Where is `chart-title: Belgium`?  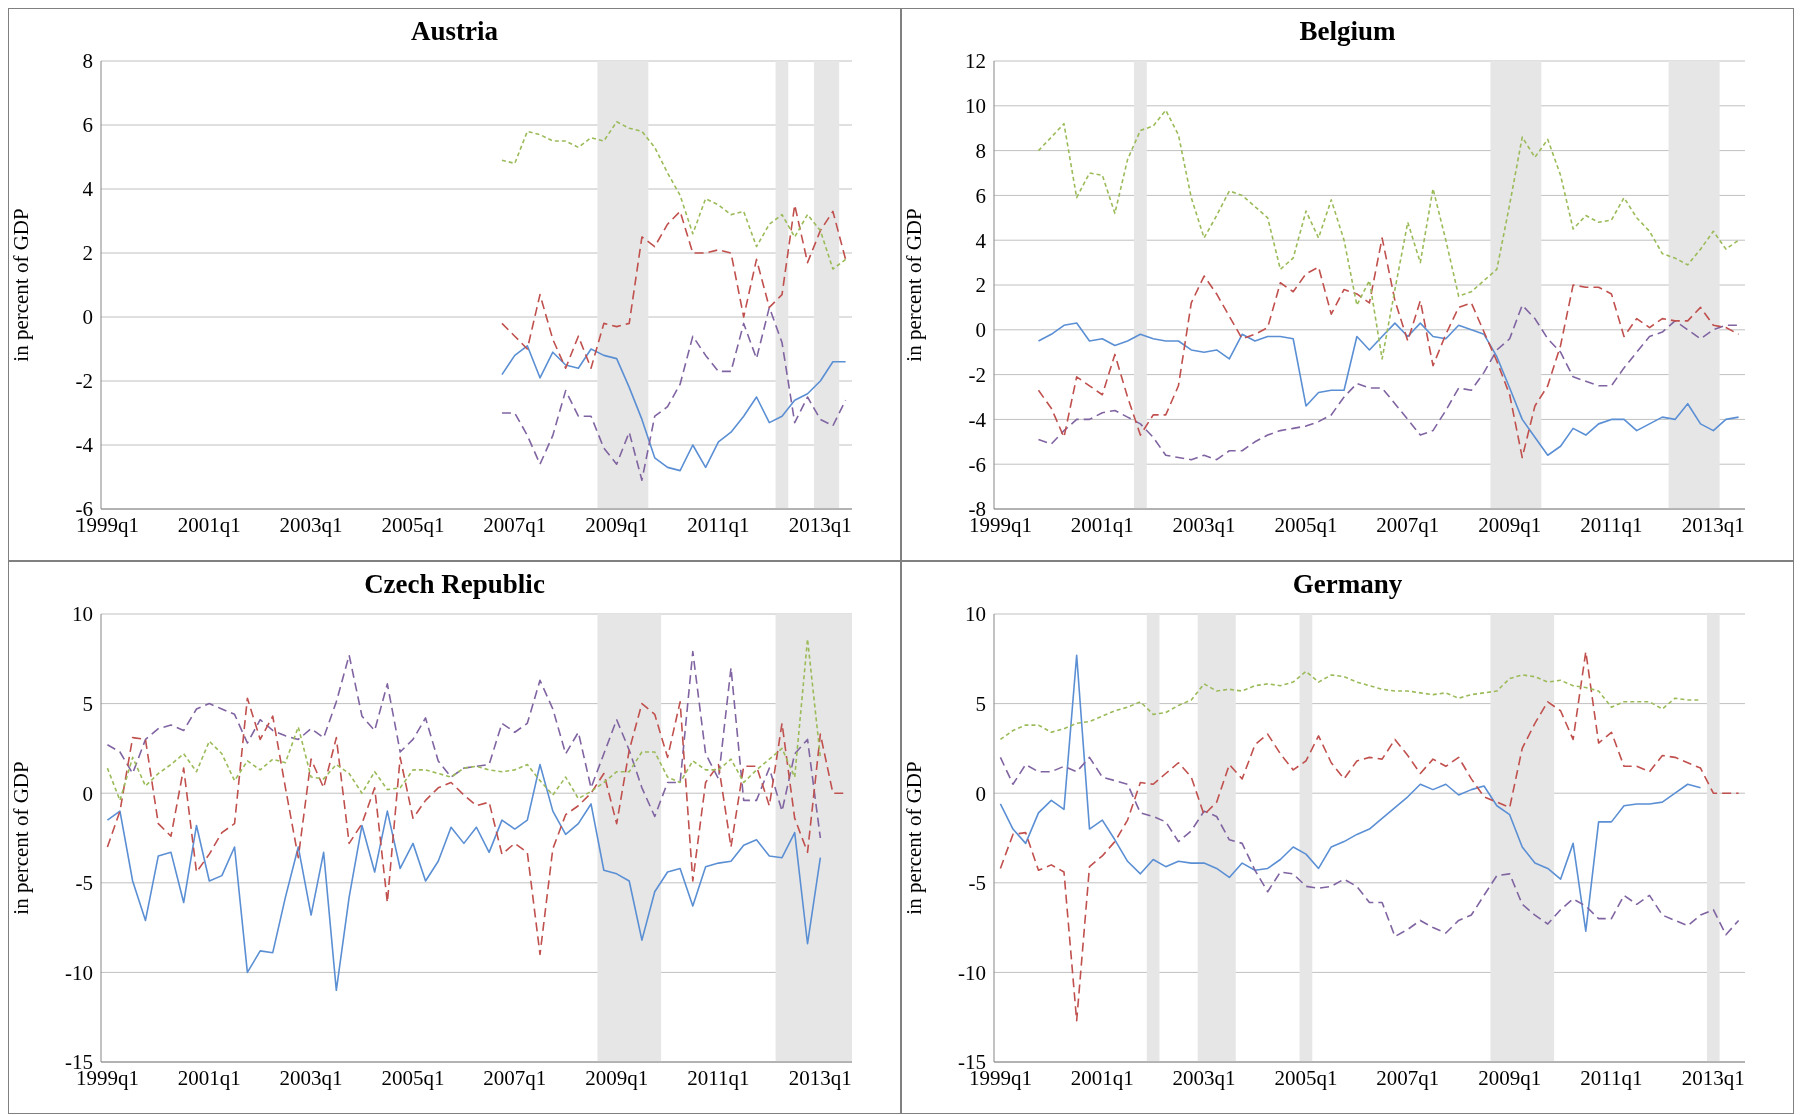
chart-title: Belgium is located at coordinates (1347, 31).